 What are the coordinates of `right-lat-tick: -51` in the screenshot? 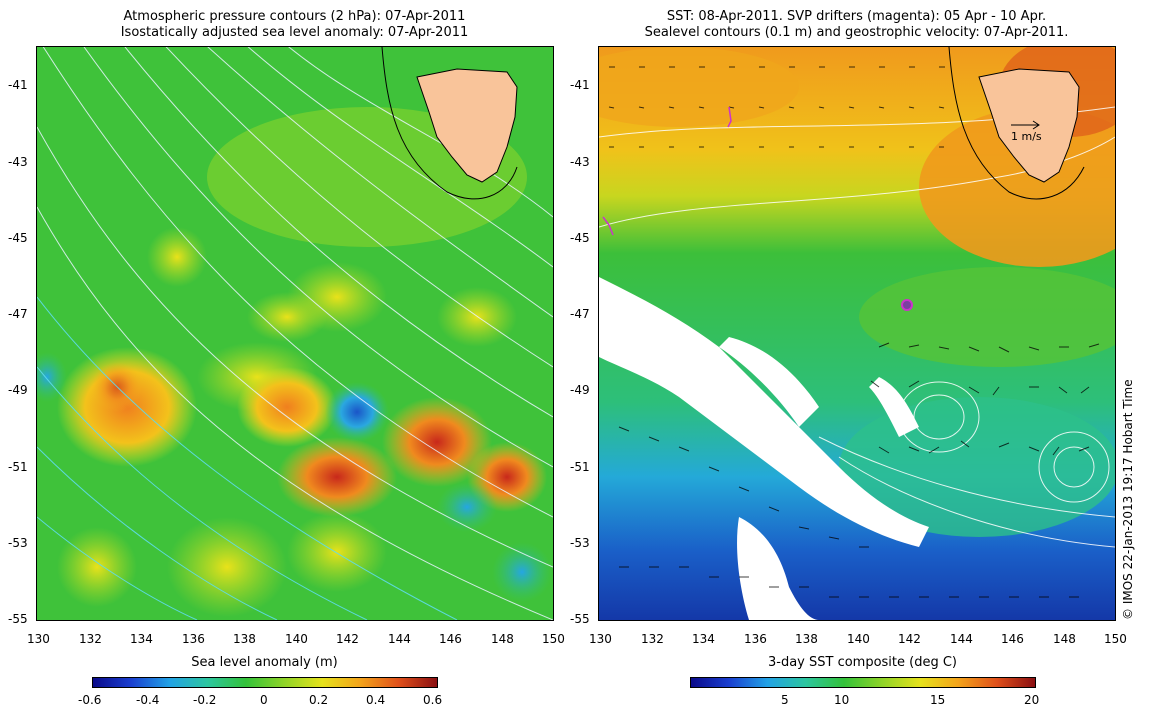 It's located at (580, 467).